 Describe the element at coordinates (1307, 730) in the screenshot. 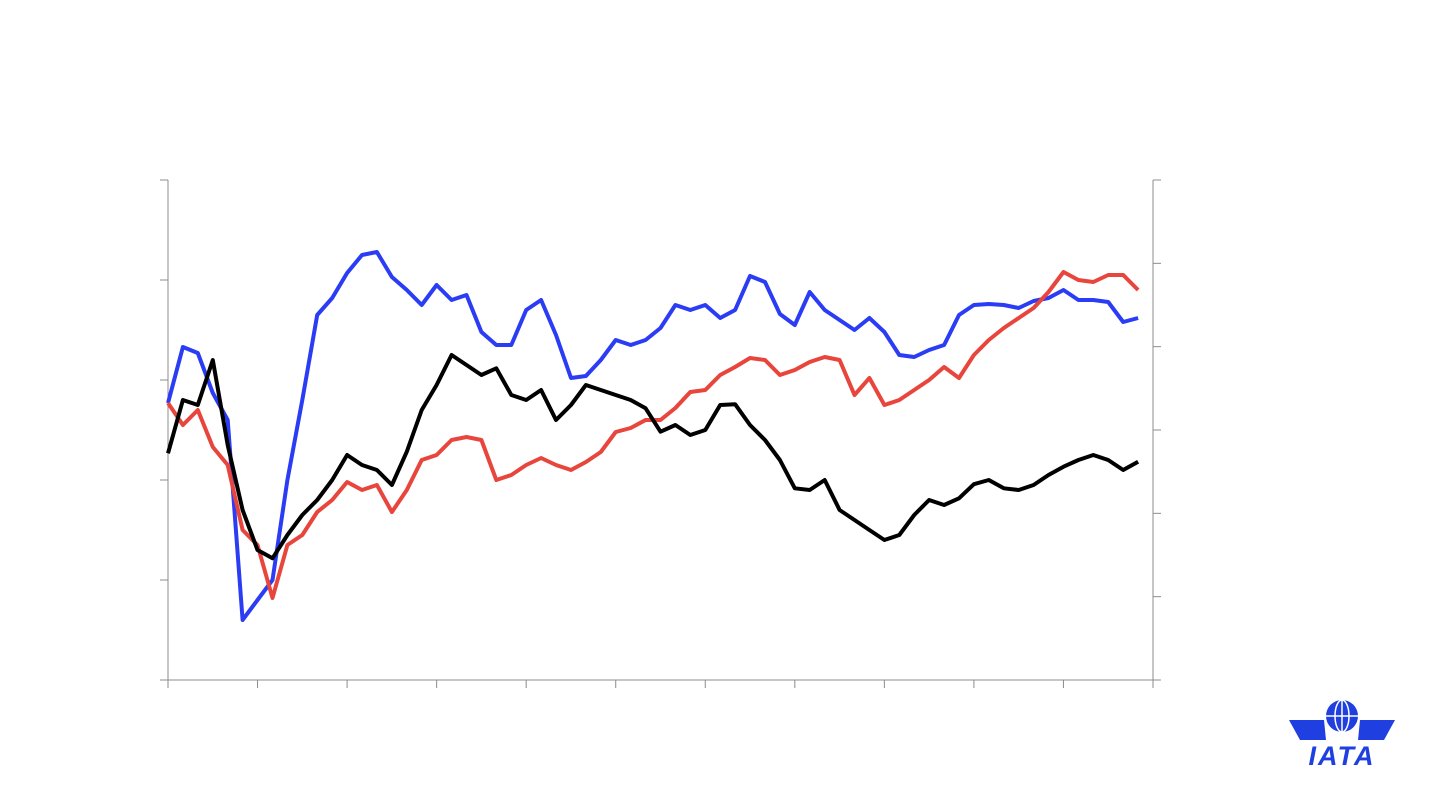

I see `logo-left-wing` at that location.